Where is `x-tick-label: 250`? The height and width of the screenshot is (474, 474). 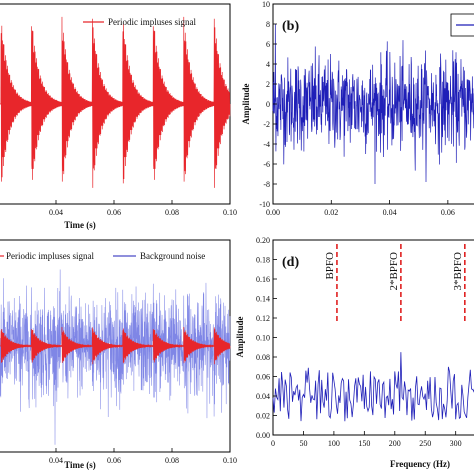
x-tick-label: 250 is located at coordinates (425, 443).